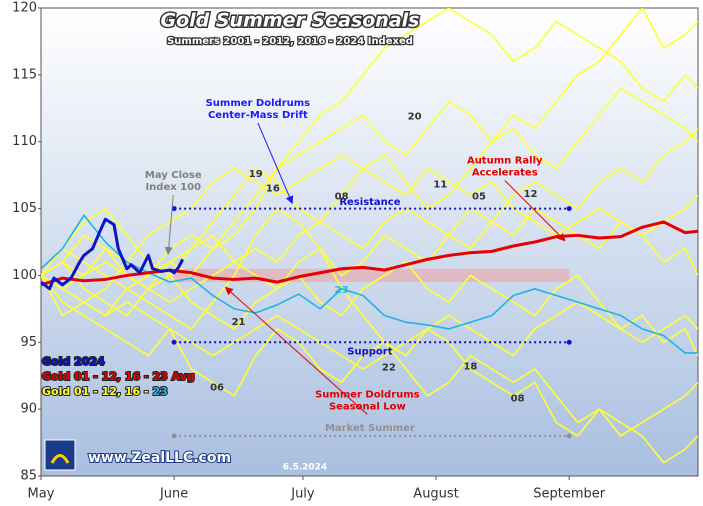 The height and width of the screenshot is (506, 703). I want to click on year-label: 16, so click(273, 189).